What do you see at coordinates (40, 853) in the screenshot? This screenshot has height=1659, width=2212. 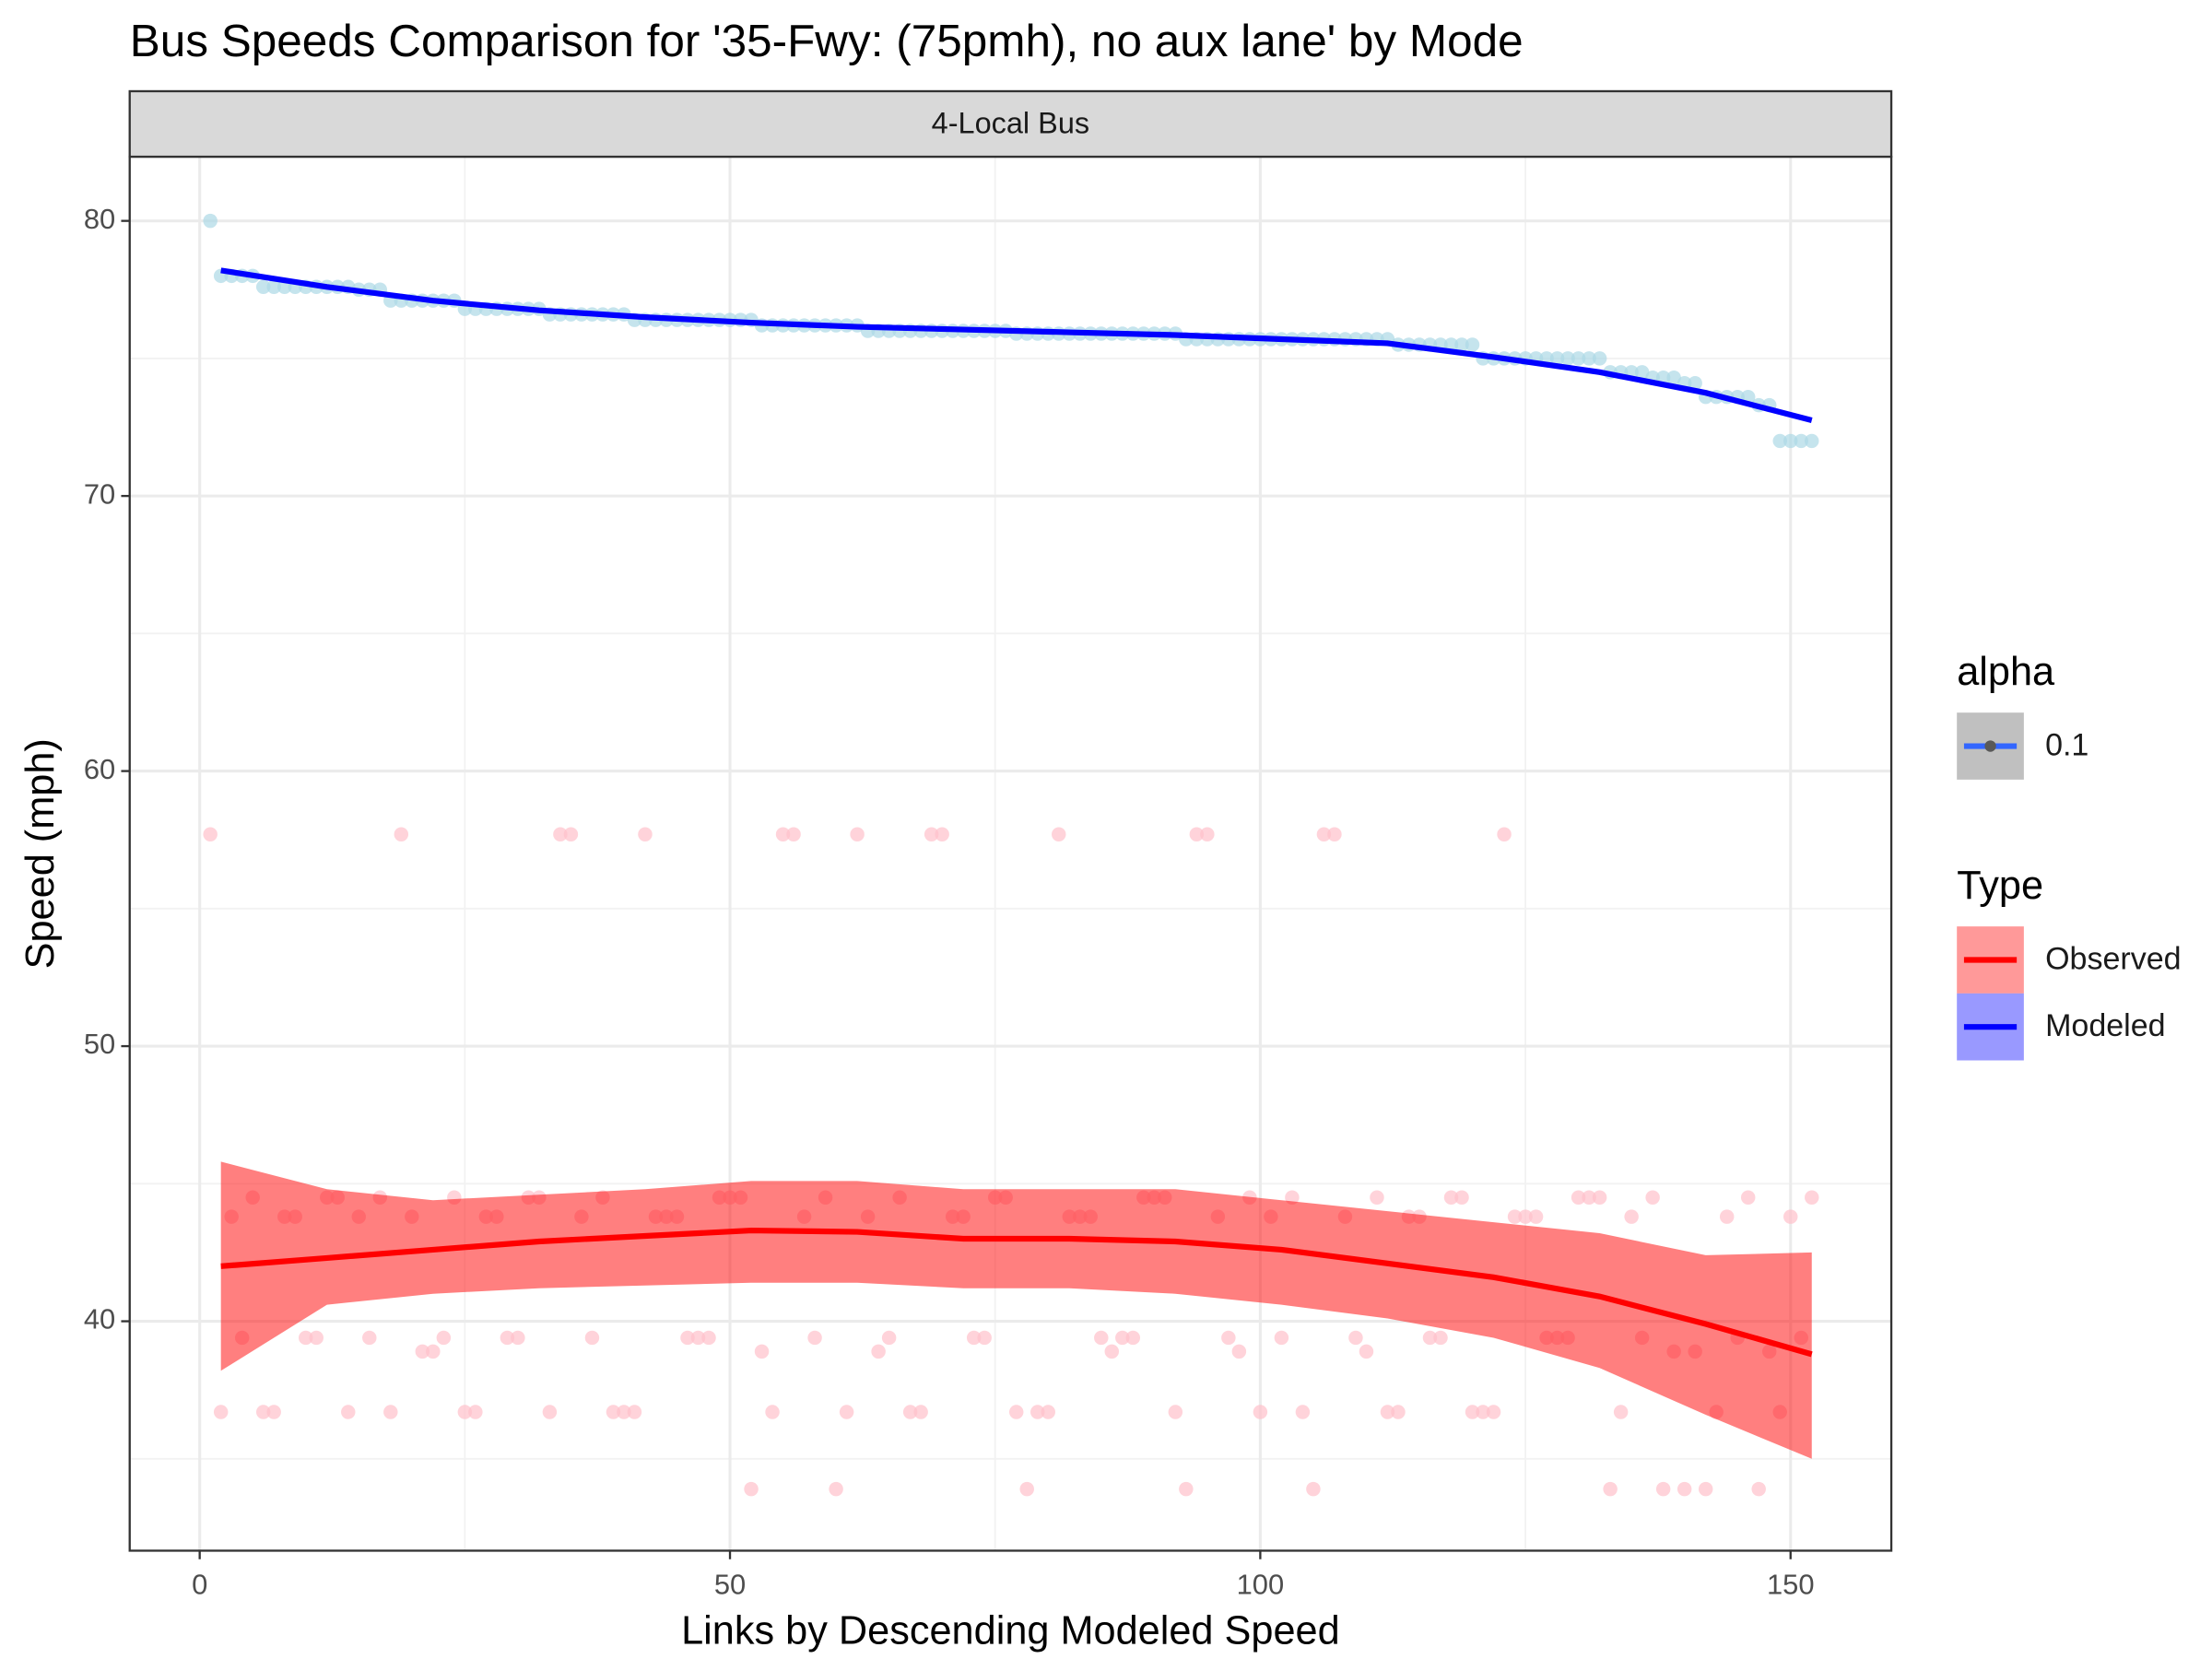 I see `y-axis-title: Speed (mph)` at bounding box center [40, 853].